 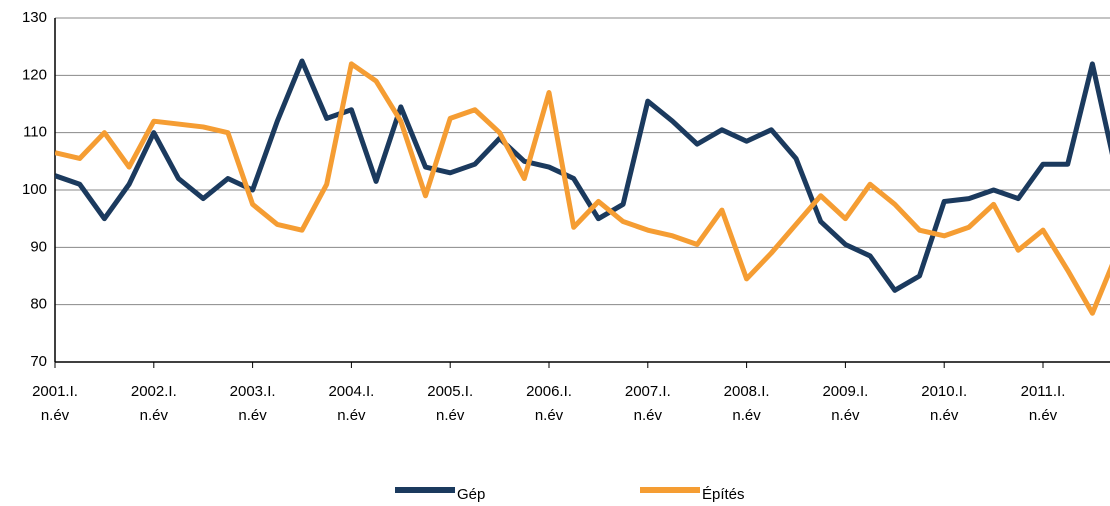 I want to click on x-tick-label: 2010.I. n.év, so click(x=944, y=403).